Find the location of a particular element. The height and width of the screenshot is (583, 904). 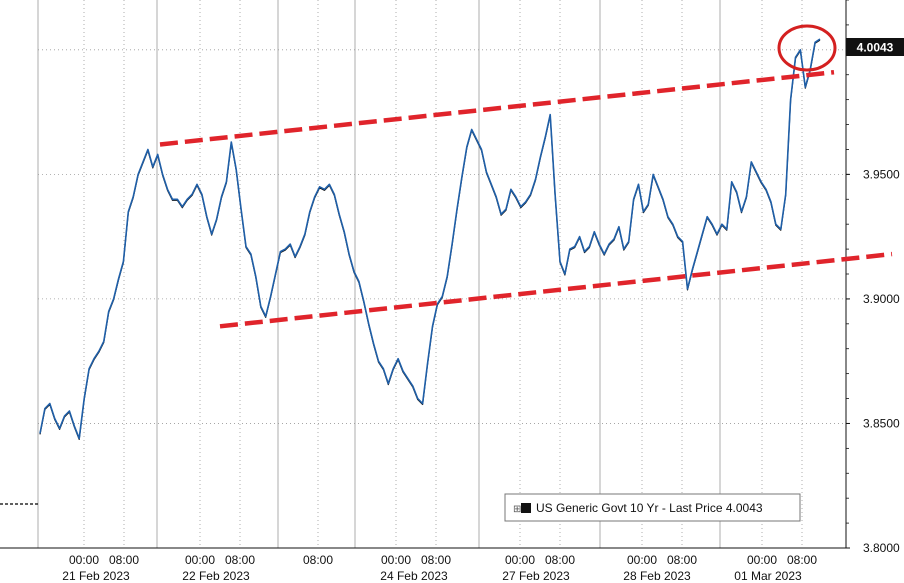

last-price-label: 4.0043 is located at coordinates (875, 48).